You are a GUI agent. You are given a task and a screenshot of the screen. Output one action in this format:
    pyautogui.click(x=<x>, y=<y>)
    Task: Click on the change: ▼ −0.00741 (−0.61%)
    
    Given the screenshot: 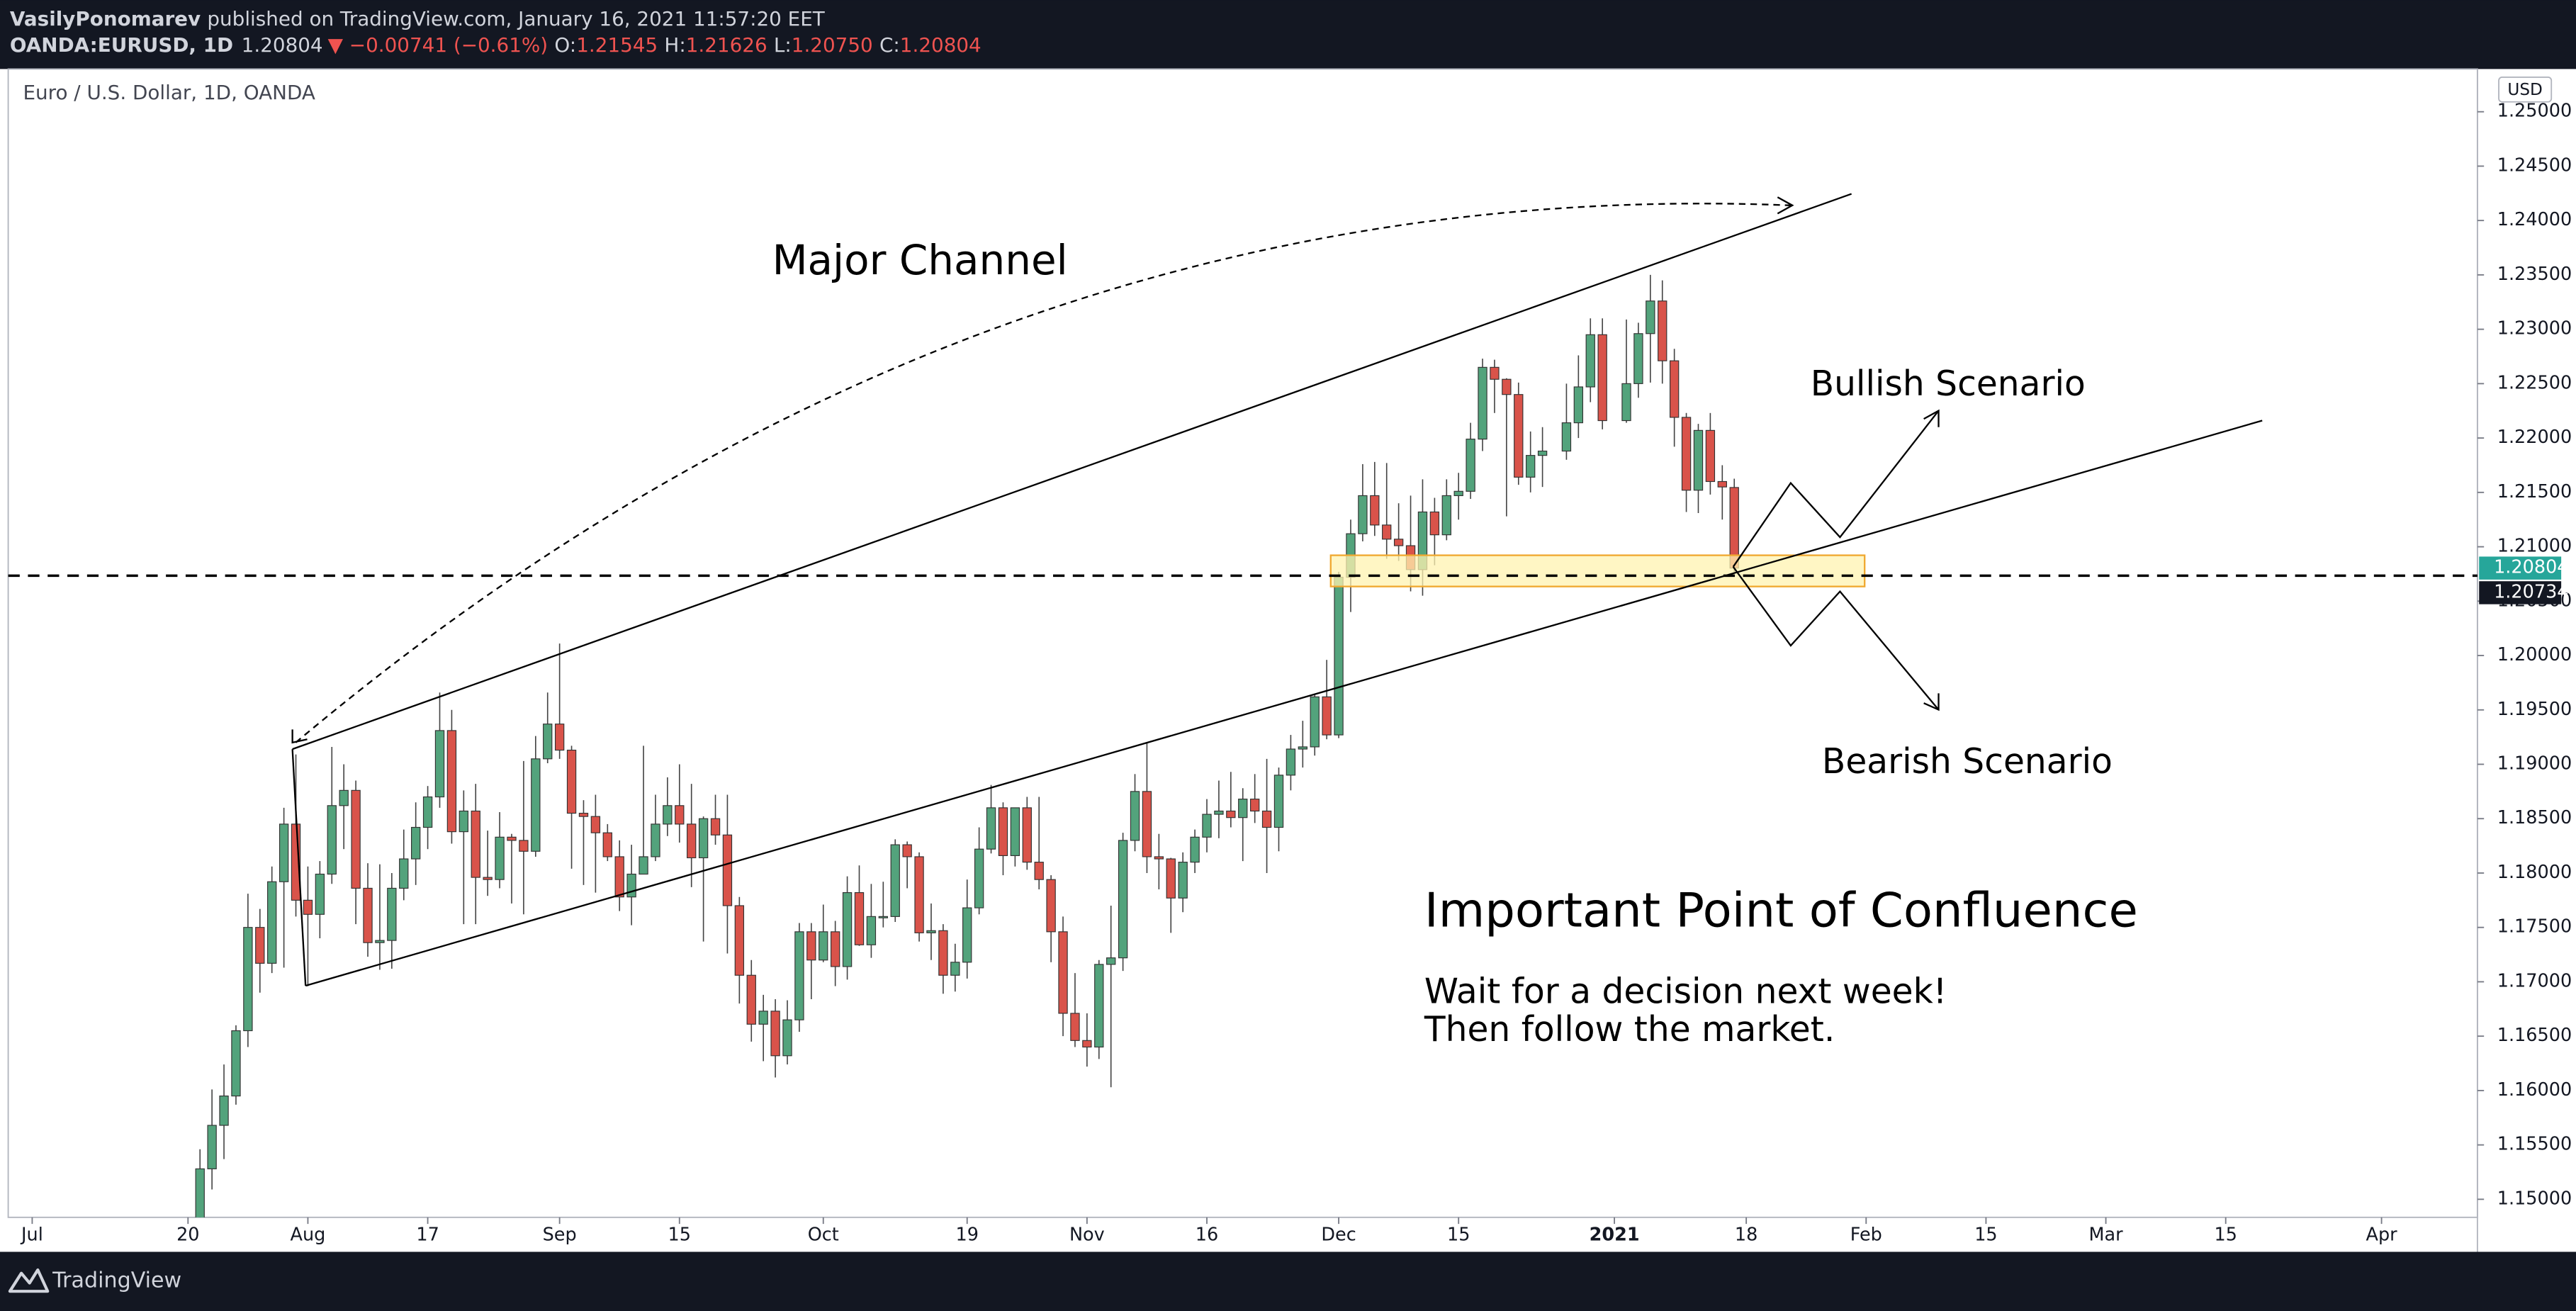 What is the action you would take?
    pyautogui.click(x=438, y=45)
    